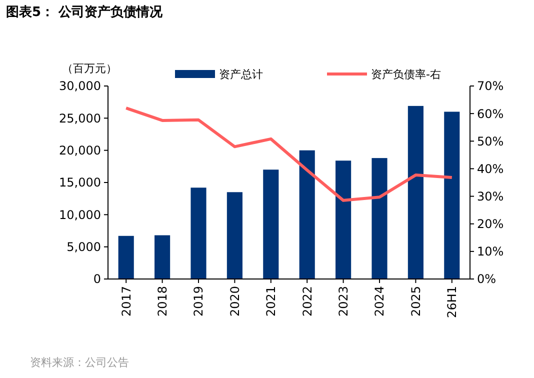 The height and width of the screenshot is (378, 534). Describe the element at coordinates (79, 362) in the screenshot. I see `text: 资料来源：公司公告` at that location.